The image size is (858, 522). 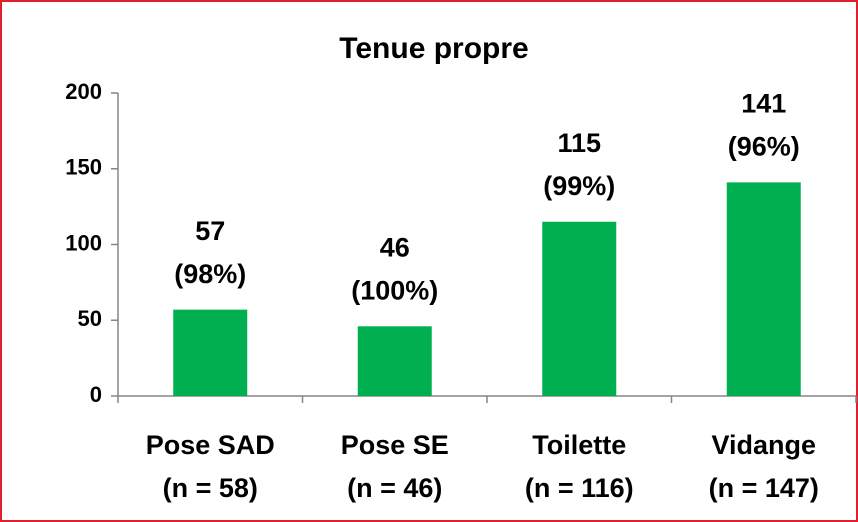 What do you see at coordinates (764, 147) in the screenshot?
I see `percent-label: (96%)` at bounding box center [764, 147].